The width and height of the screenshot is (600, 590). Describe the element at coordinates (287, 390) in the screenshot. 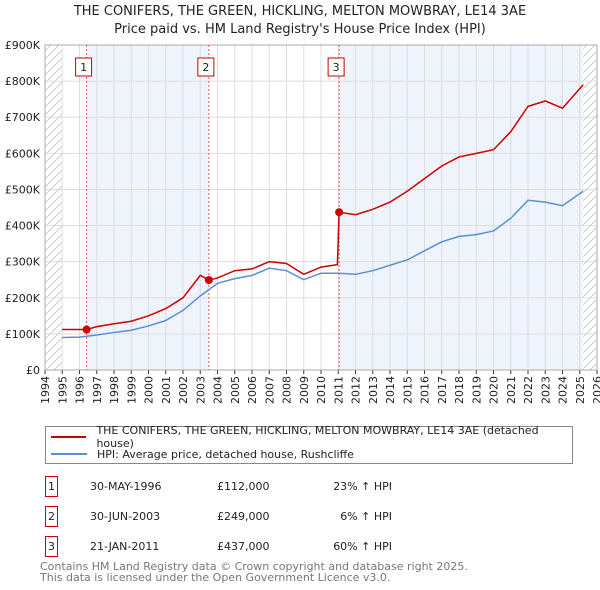

I see `x-tick-label: 2008` at that location.